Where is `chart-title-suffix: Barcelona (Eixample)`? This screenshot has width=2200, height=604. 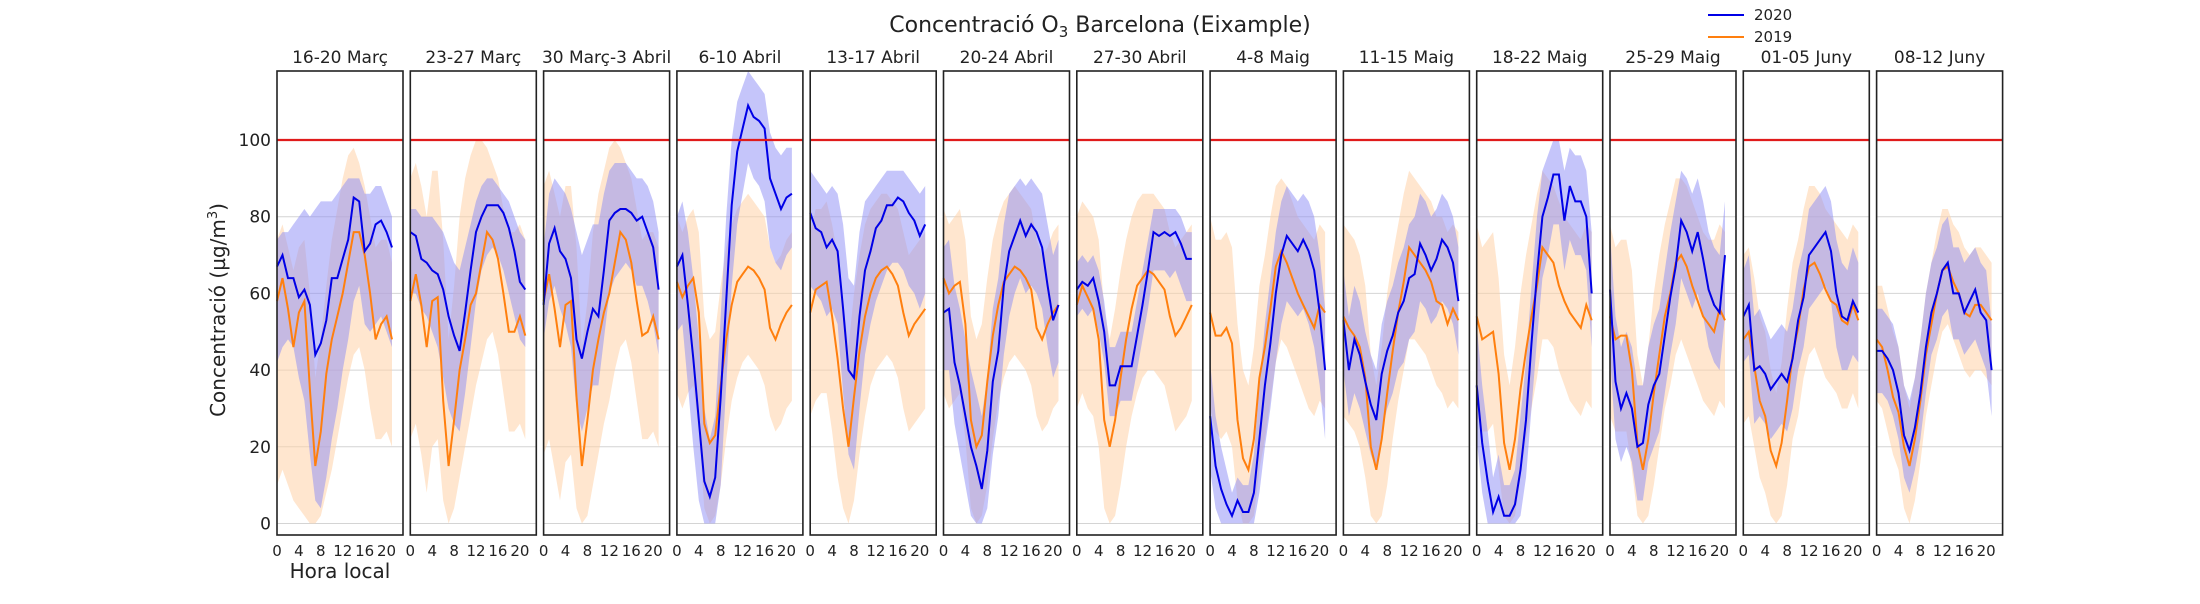
chart-title-suffix: Barcelona (Eixample) is located at coordinates (1189, 25).